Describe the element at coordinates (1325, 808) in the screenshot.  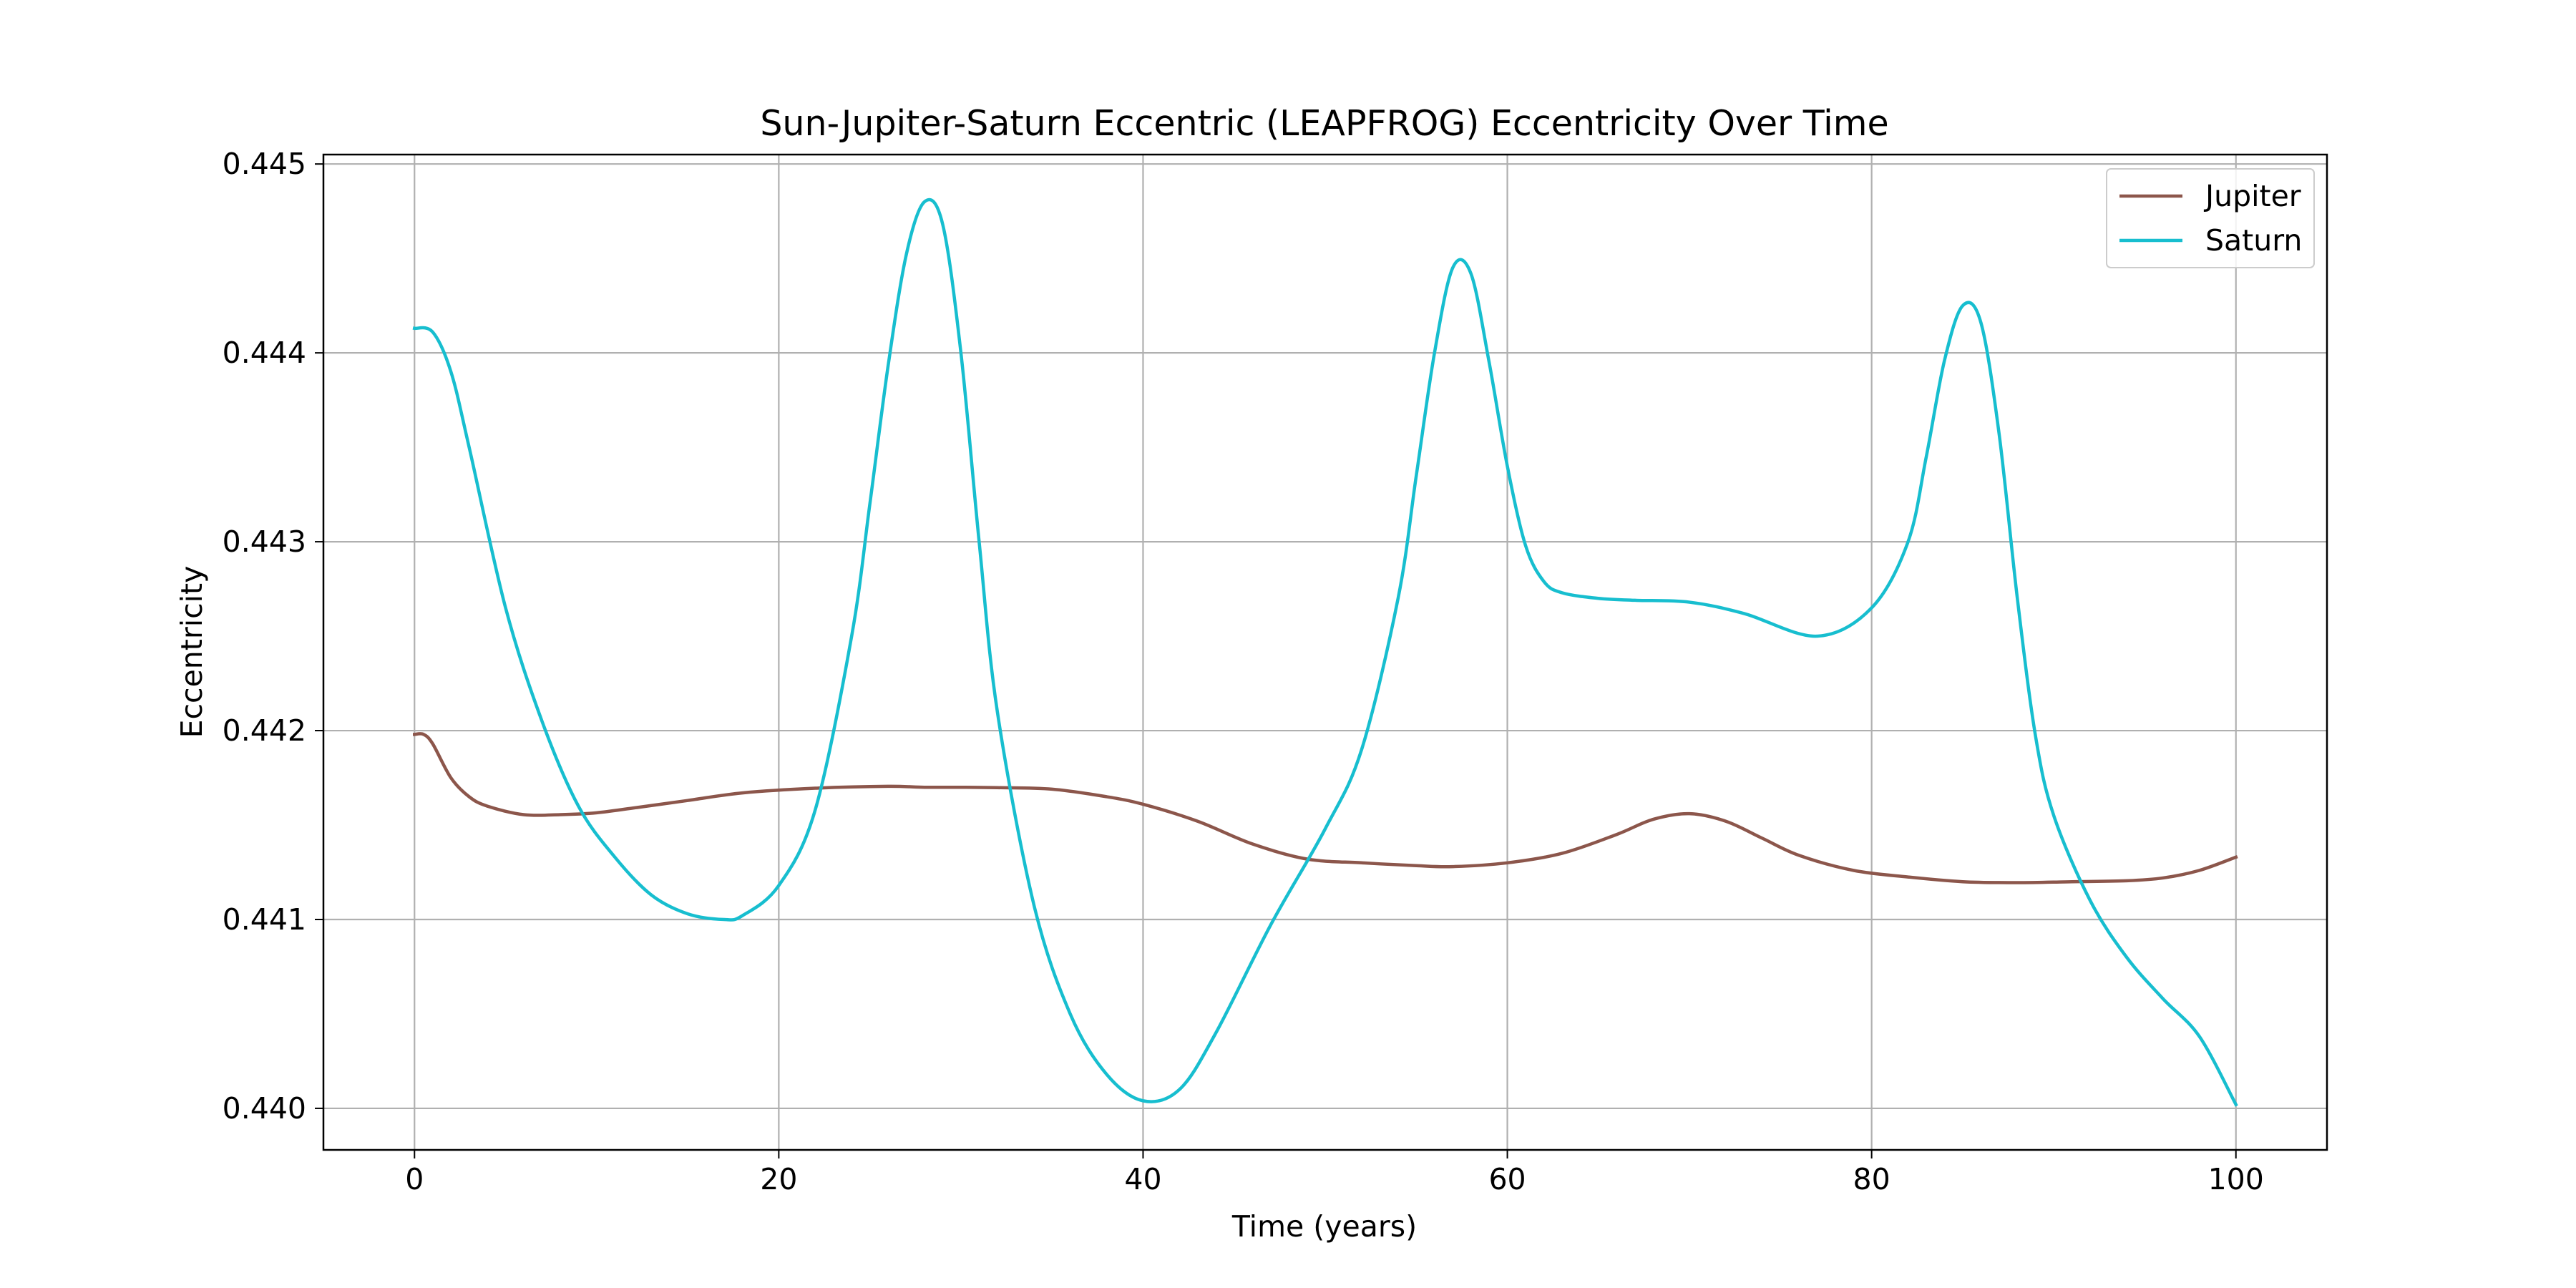
I see `series-line-jupiter` at that location.